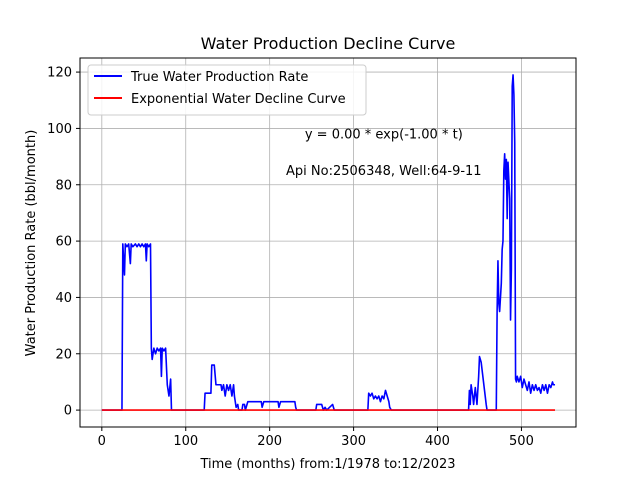 The image size is (640, 480). What do you see at coordinates (102, 441) in the screenshot?
I see `x-tick-label: 0` at bounding box center [102, 441].